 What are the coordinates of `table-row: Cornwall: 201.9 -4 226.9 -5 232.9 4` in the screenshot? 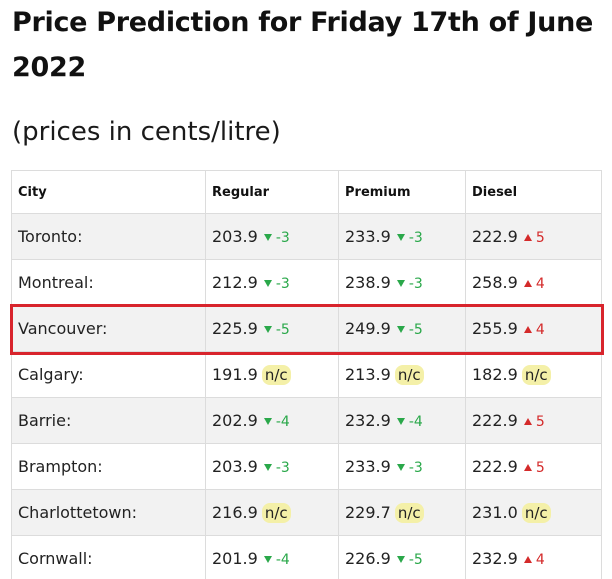 It's located at (306, 557).